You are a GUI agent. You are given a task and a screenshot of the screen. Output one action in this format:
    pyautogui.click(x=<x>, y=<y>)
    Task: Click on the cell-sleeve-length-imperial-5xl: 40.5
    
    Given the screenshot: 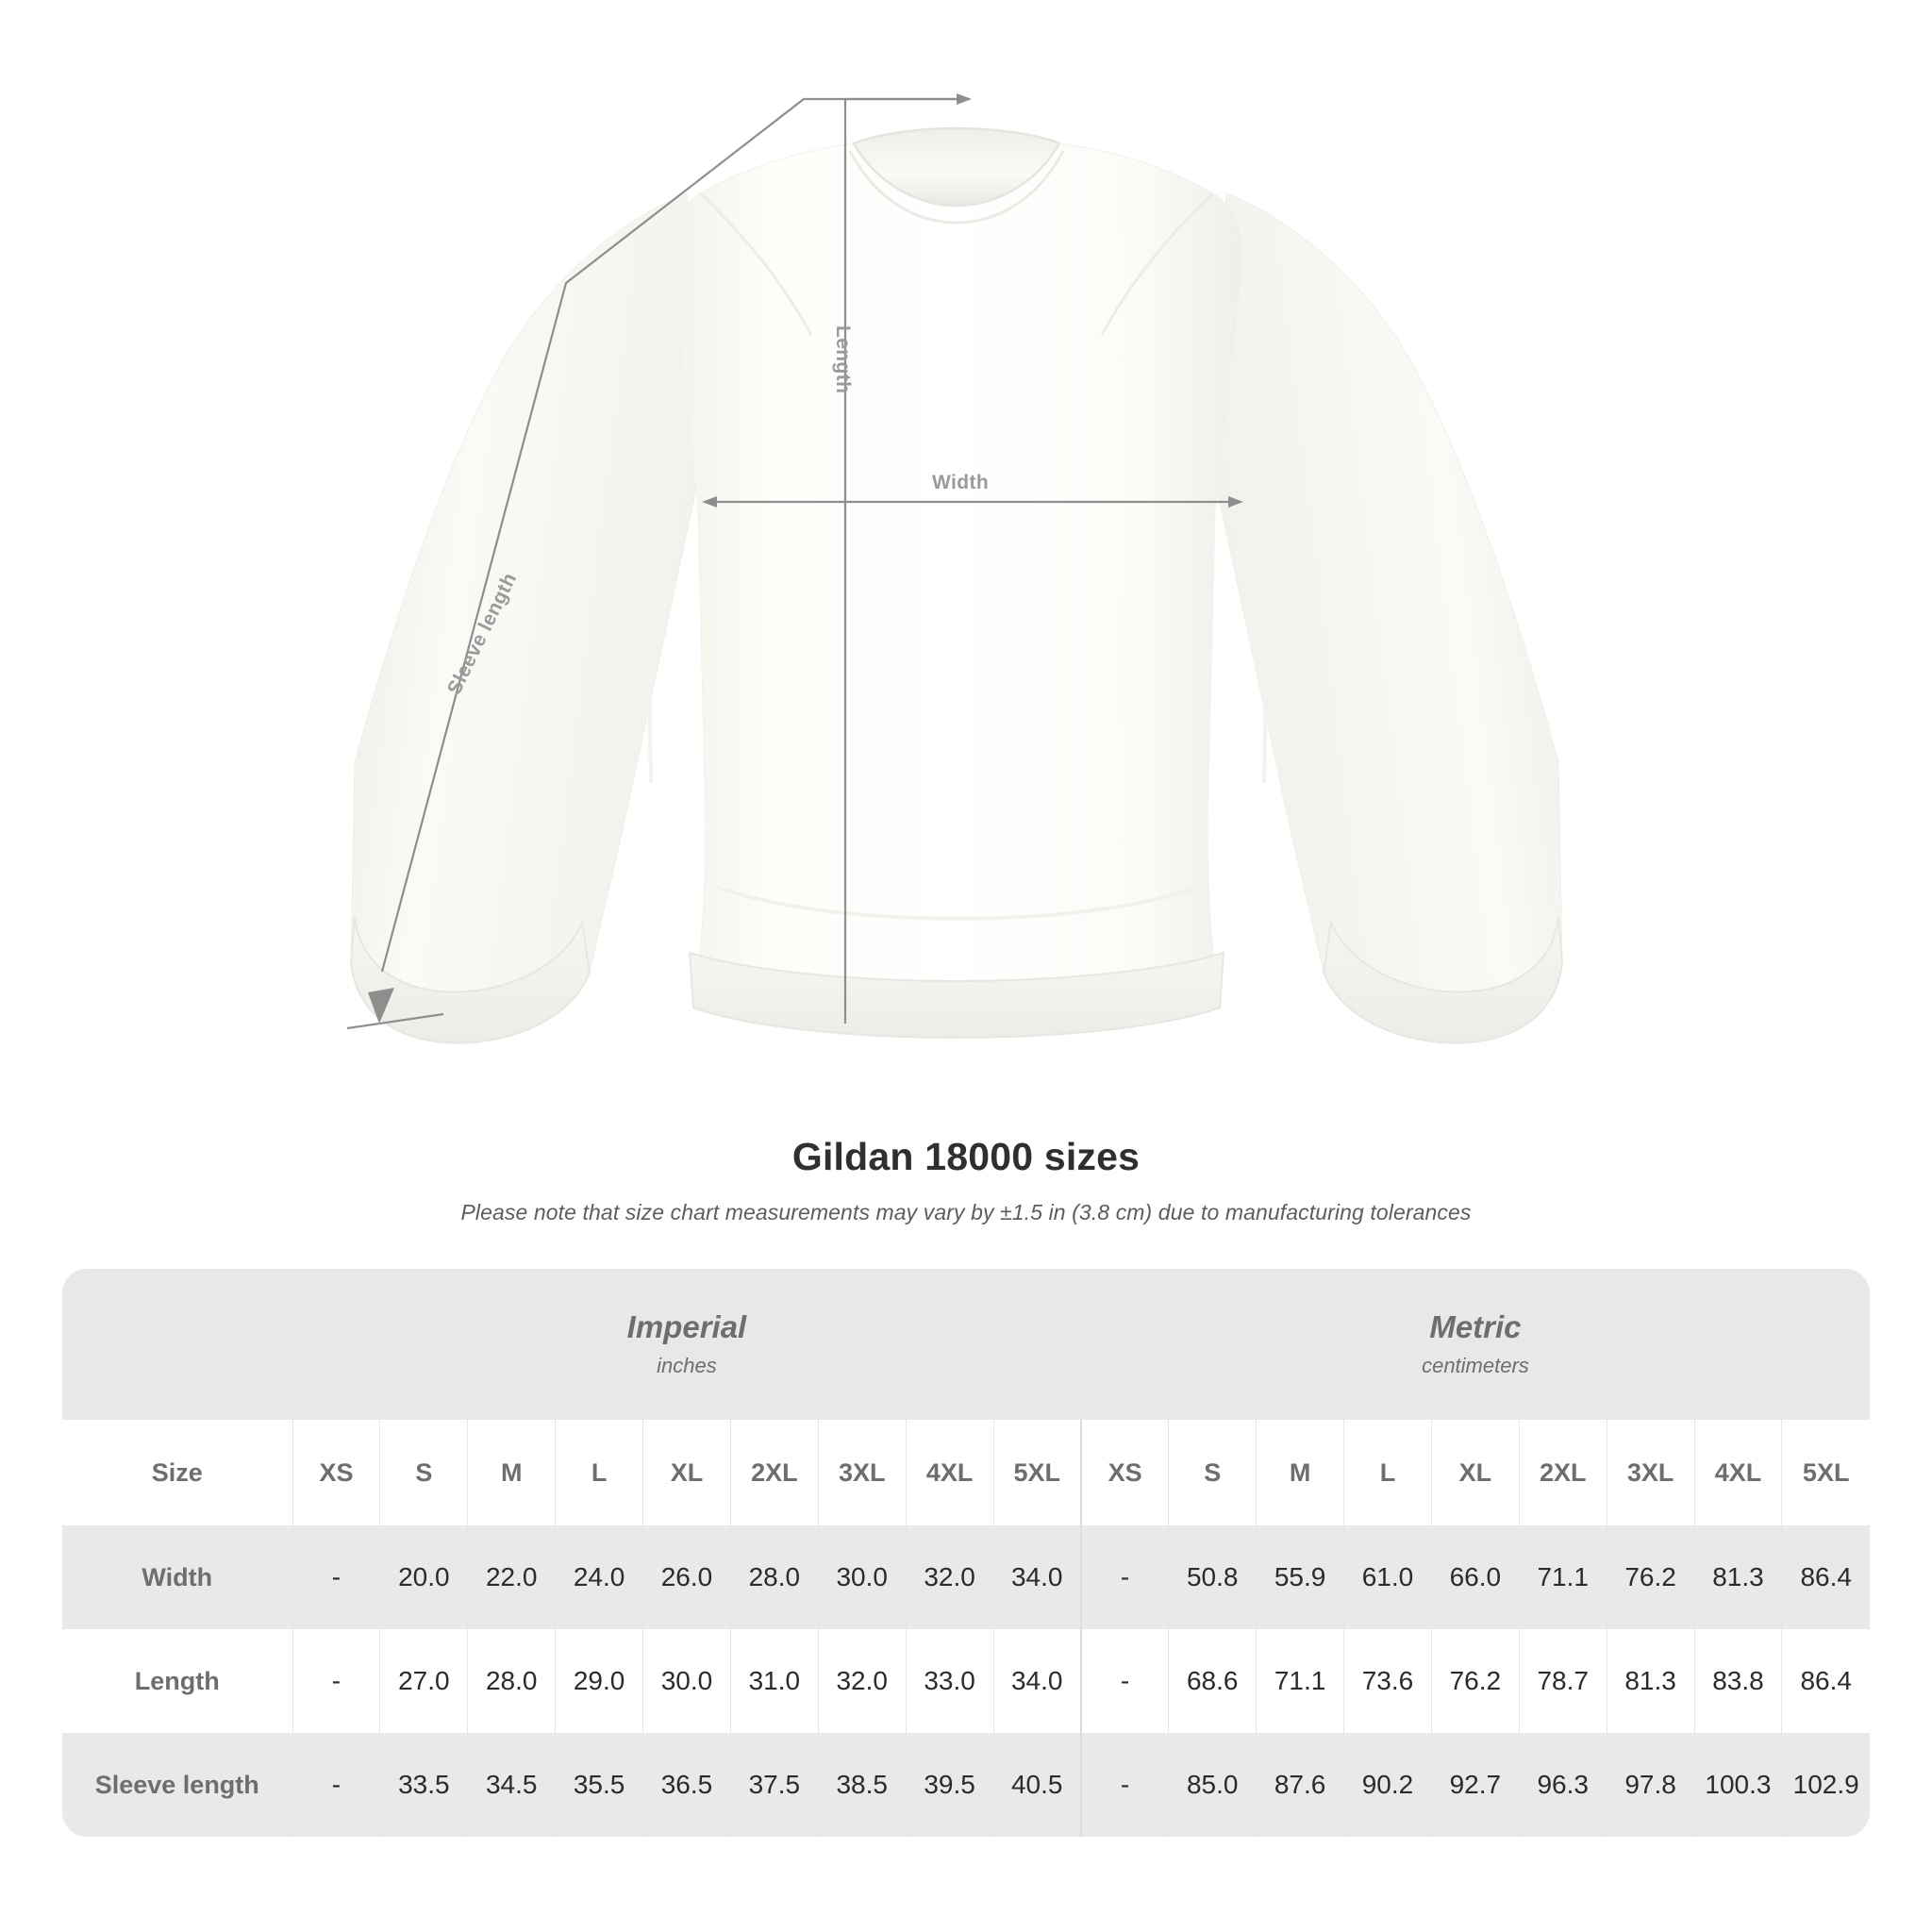 What is the action you would take?
    pyautogui.click(x=1037, y=1785)
    